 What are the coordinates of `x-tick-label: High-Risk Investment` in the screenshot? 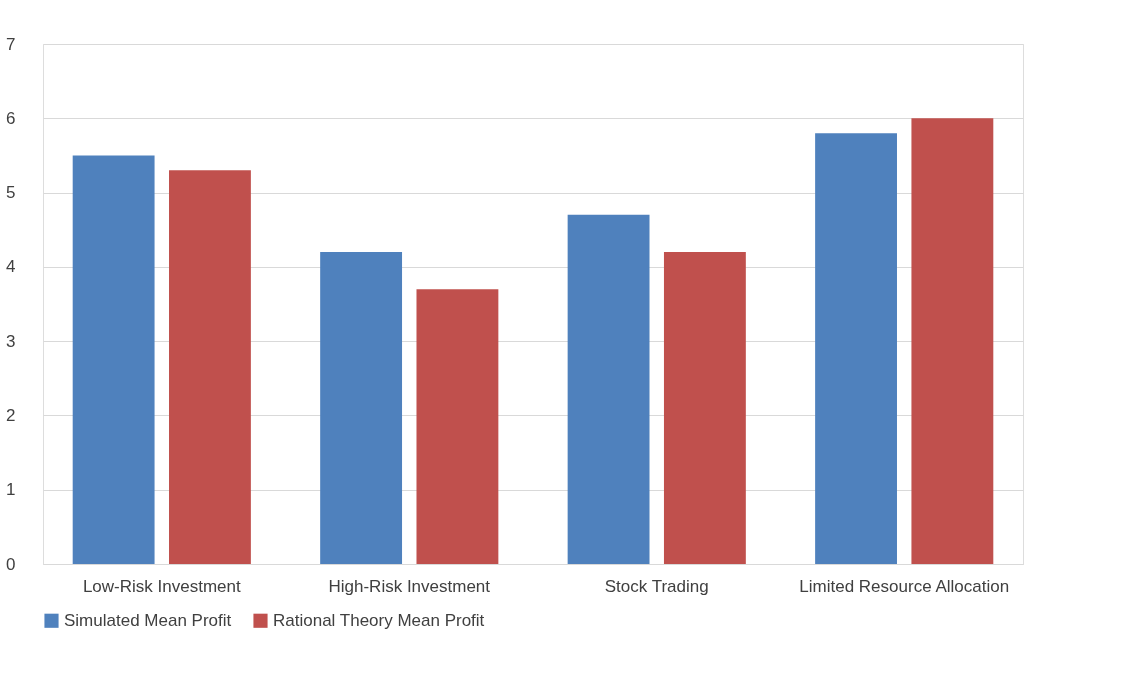 It's located at (409, 586).